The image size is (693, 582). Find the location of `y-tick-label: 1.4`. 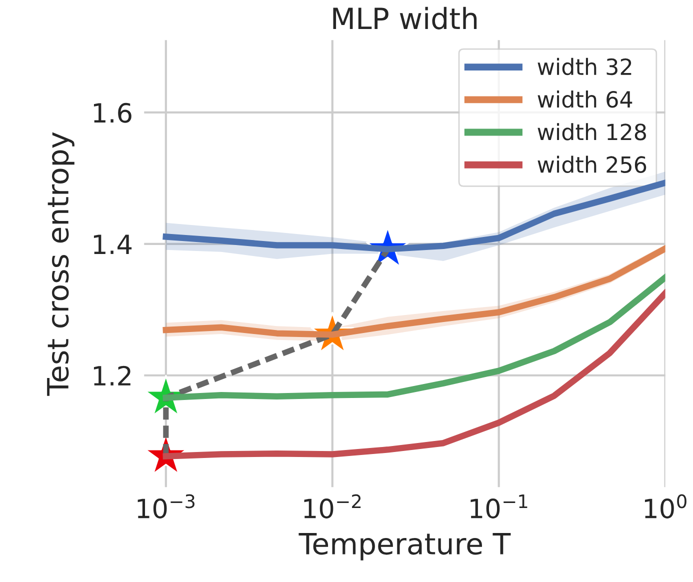

y-tick-label: 1.4 is located at coordinates (113, 244).